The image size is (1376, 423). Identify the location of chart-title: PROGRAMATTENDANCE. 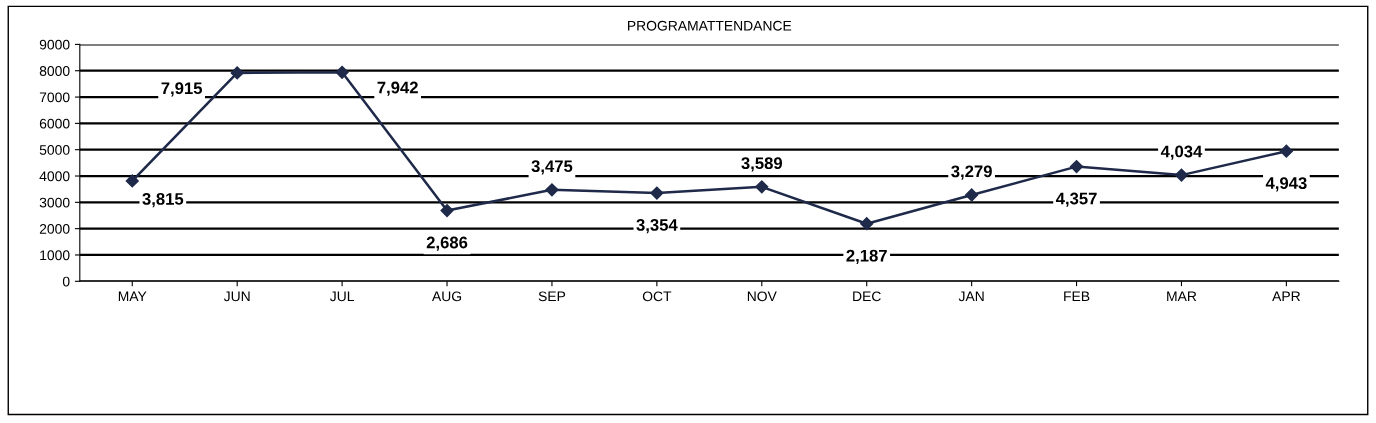
(710, 25).